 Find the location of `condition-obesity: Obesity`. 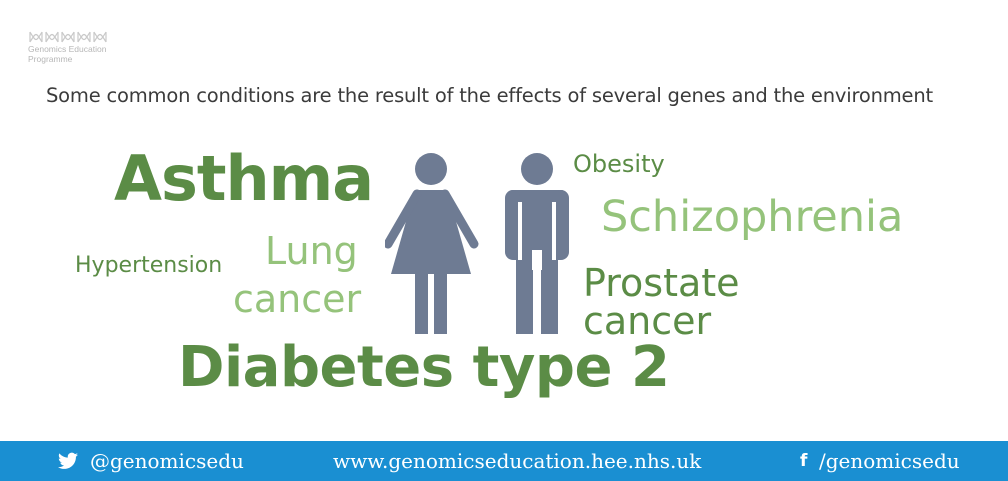

condition-obesity: Obesity is located at coordinates (619, 164).